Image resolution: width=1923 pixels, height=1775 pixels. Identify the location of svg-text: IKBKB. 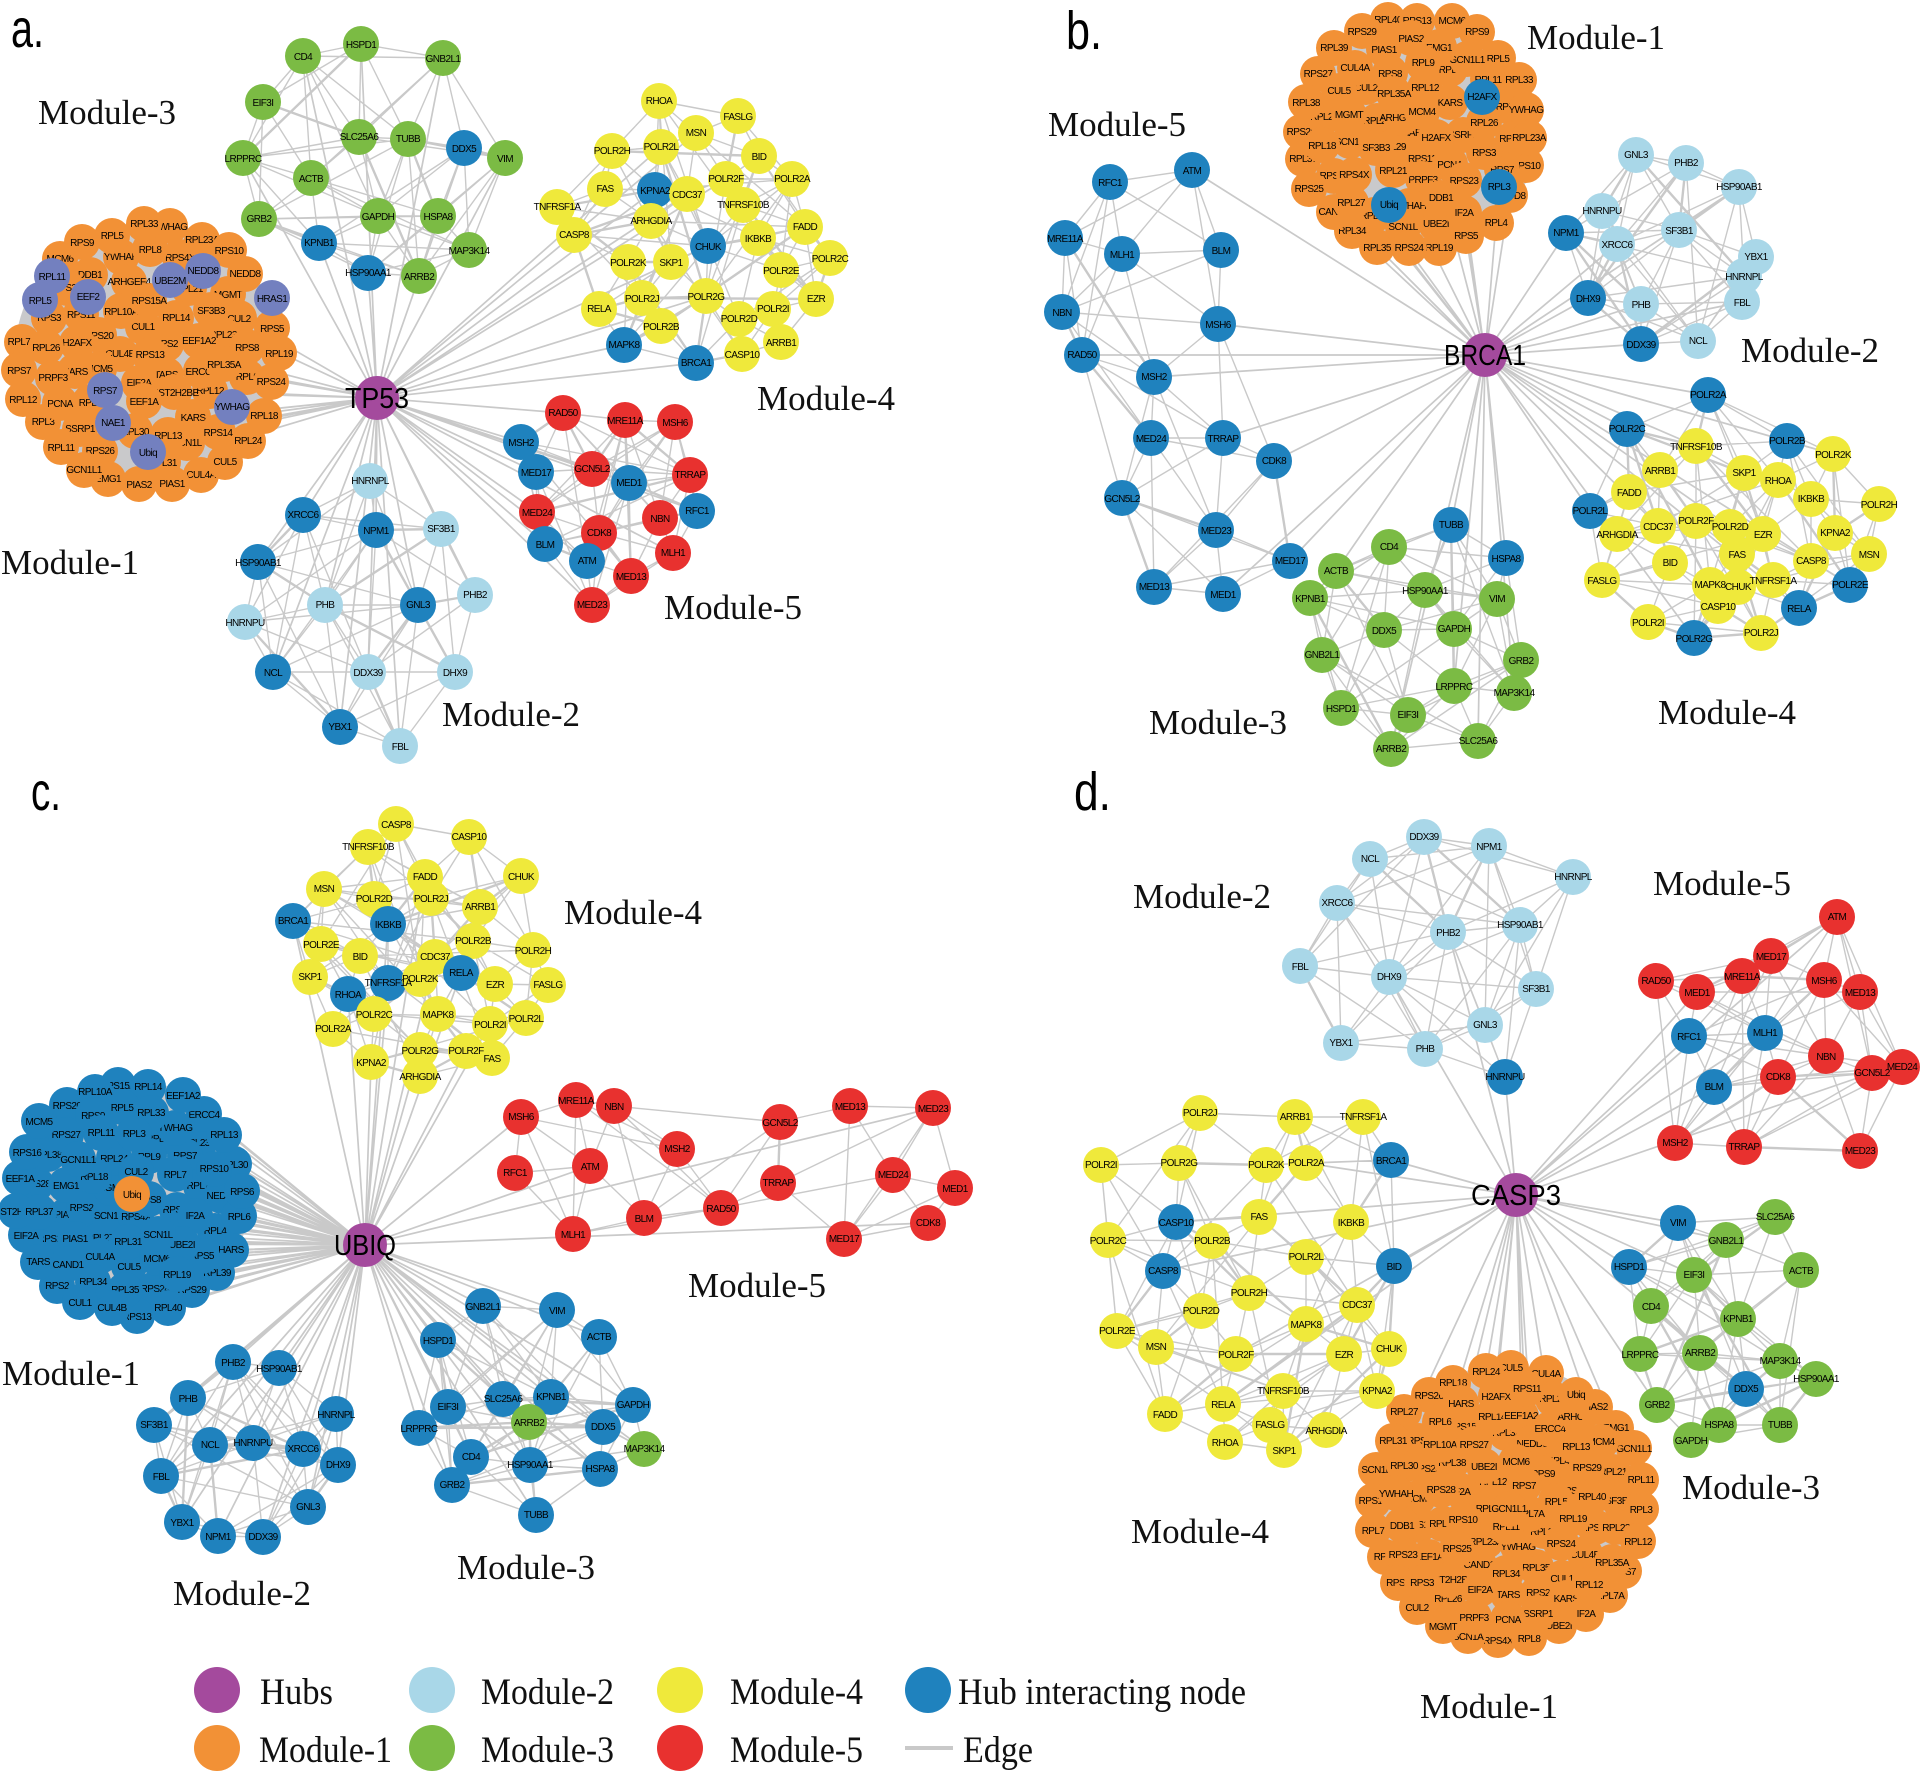
(1351, 1223).